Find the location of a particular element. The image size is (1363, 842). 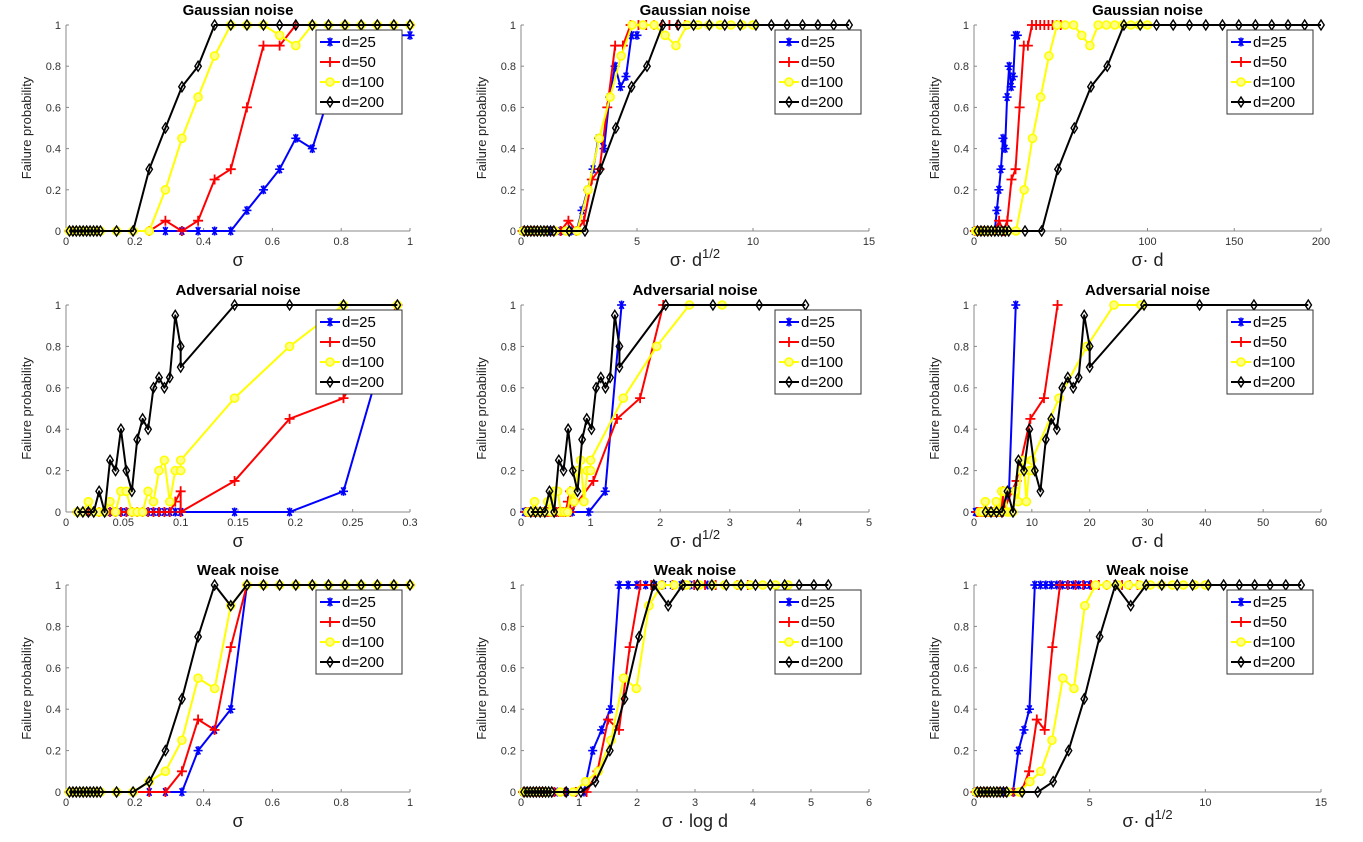

x-tick-label: 0.4 is located at coordinates (203, 242).